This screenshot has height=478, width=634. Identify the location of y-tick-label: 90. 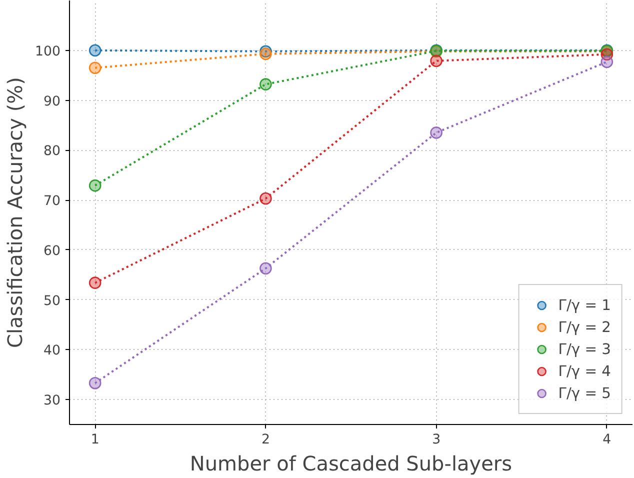
(52, 102).